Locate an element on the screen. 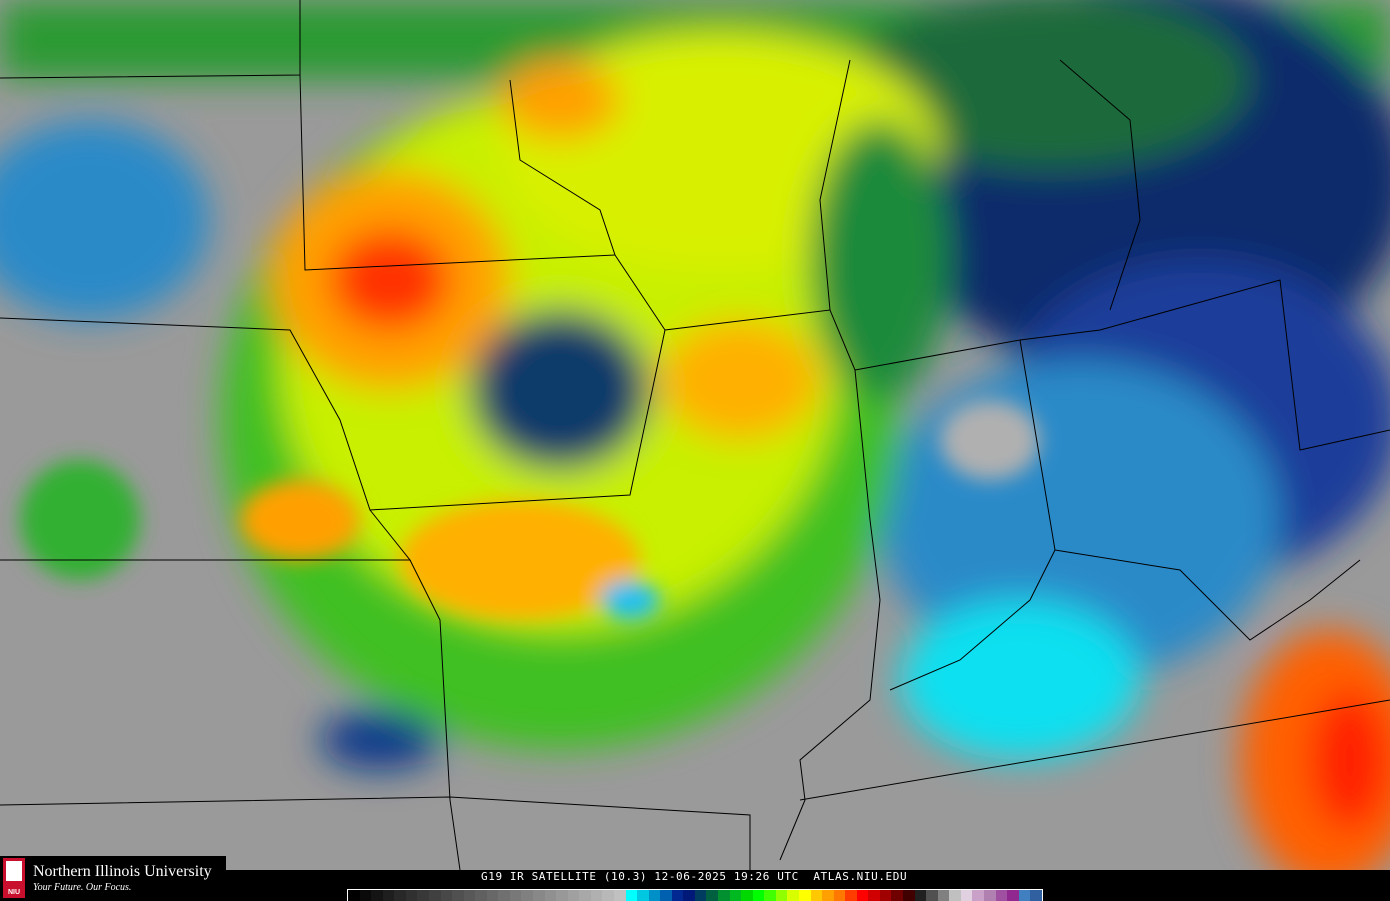  temperature-colorbar is located at coordinates (695, 895).